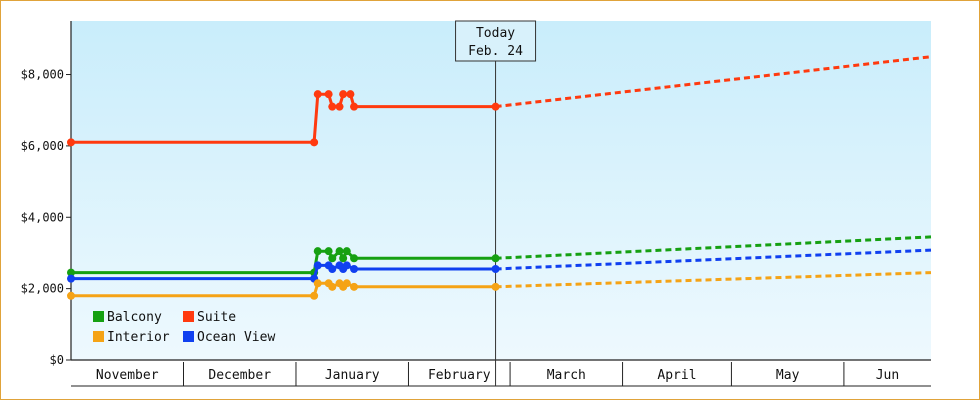  What do you see at coordinates (188, 336) in the screenshot?
I see `legend-swatch-ocean-view` at bounding box center [188, 336].